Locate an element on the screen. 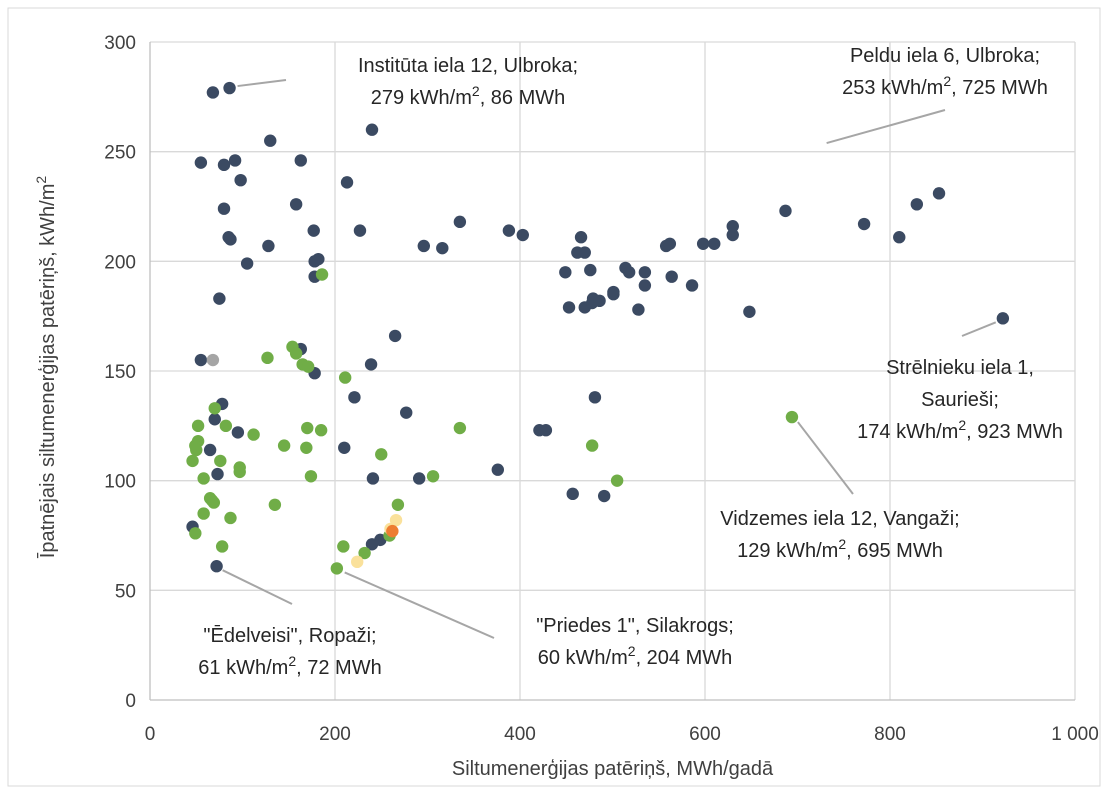 This screenshot has width=1108, height=800. annotation-label: Vidzemes iela 12, Vangaži; is located at coordinates (839, 519).